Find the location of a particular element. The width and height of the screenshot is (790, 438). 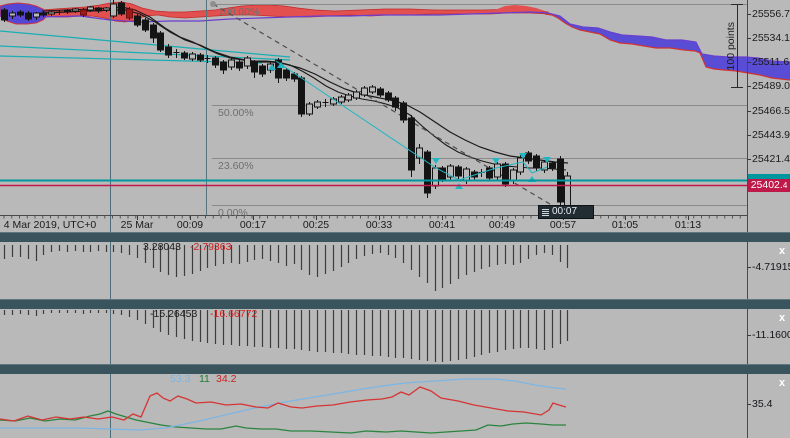

cloud-red-band is located at coordinates (295, 12).